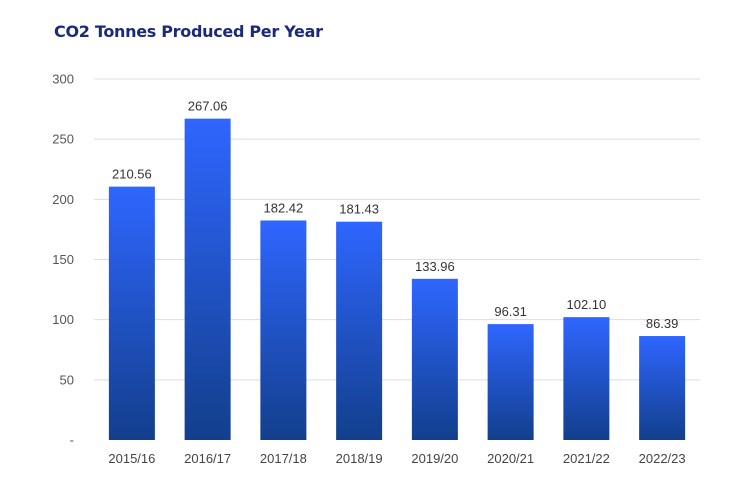  I want to click on data-label: 181.43, so click(359, 209).